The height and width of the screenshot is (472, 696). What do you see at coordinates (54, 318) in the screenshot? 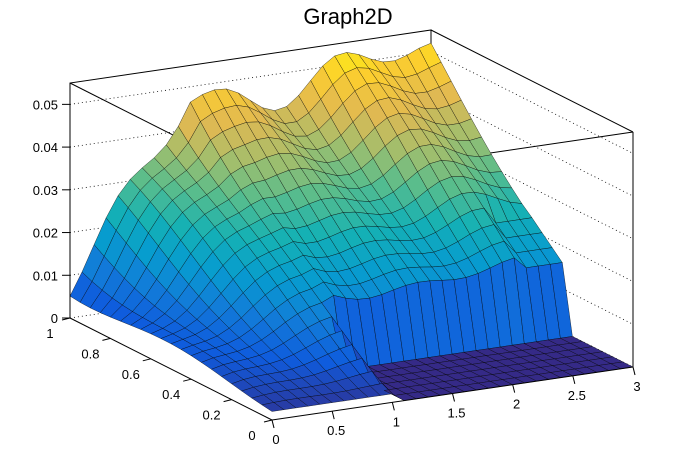
I see `z-tick-label: 0` at bounding box center [54, 318].